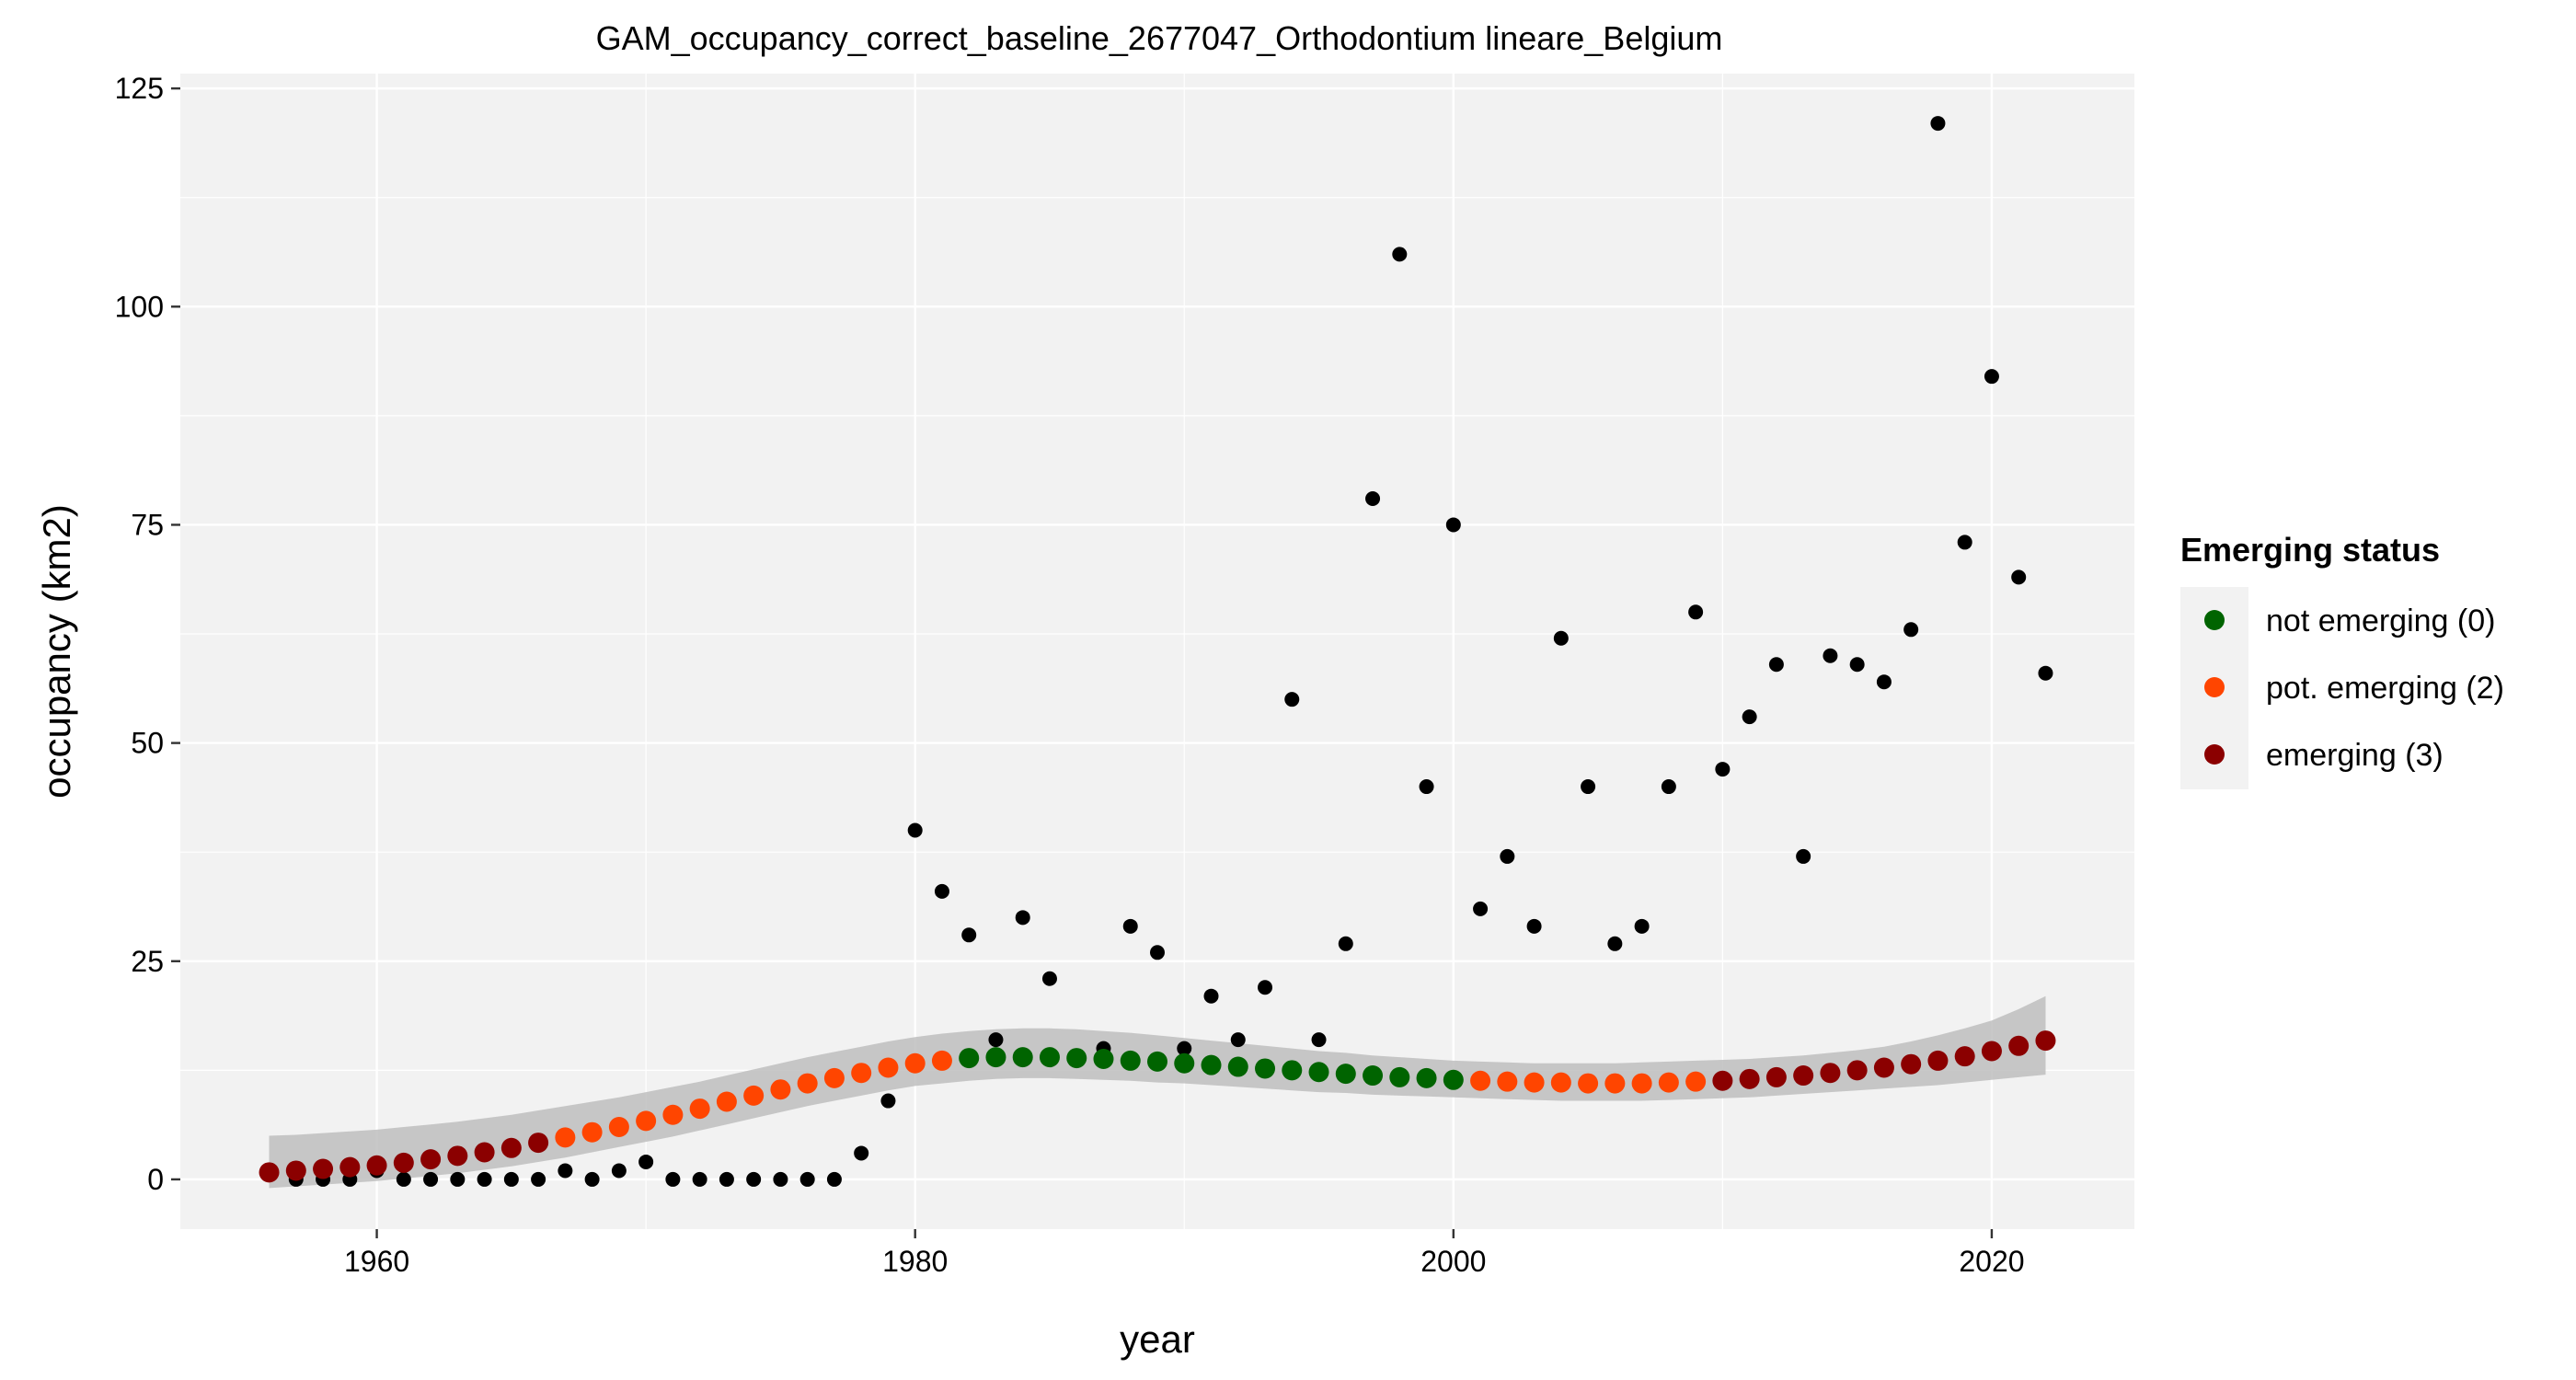  I want to click on y-tick-label: 125, so click(139, 88).